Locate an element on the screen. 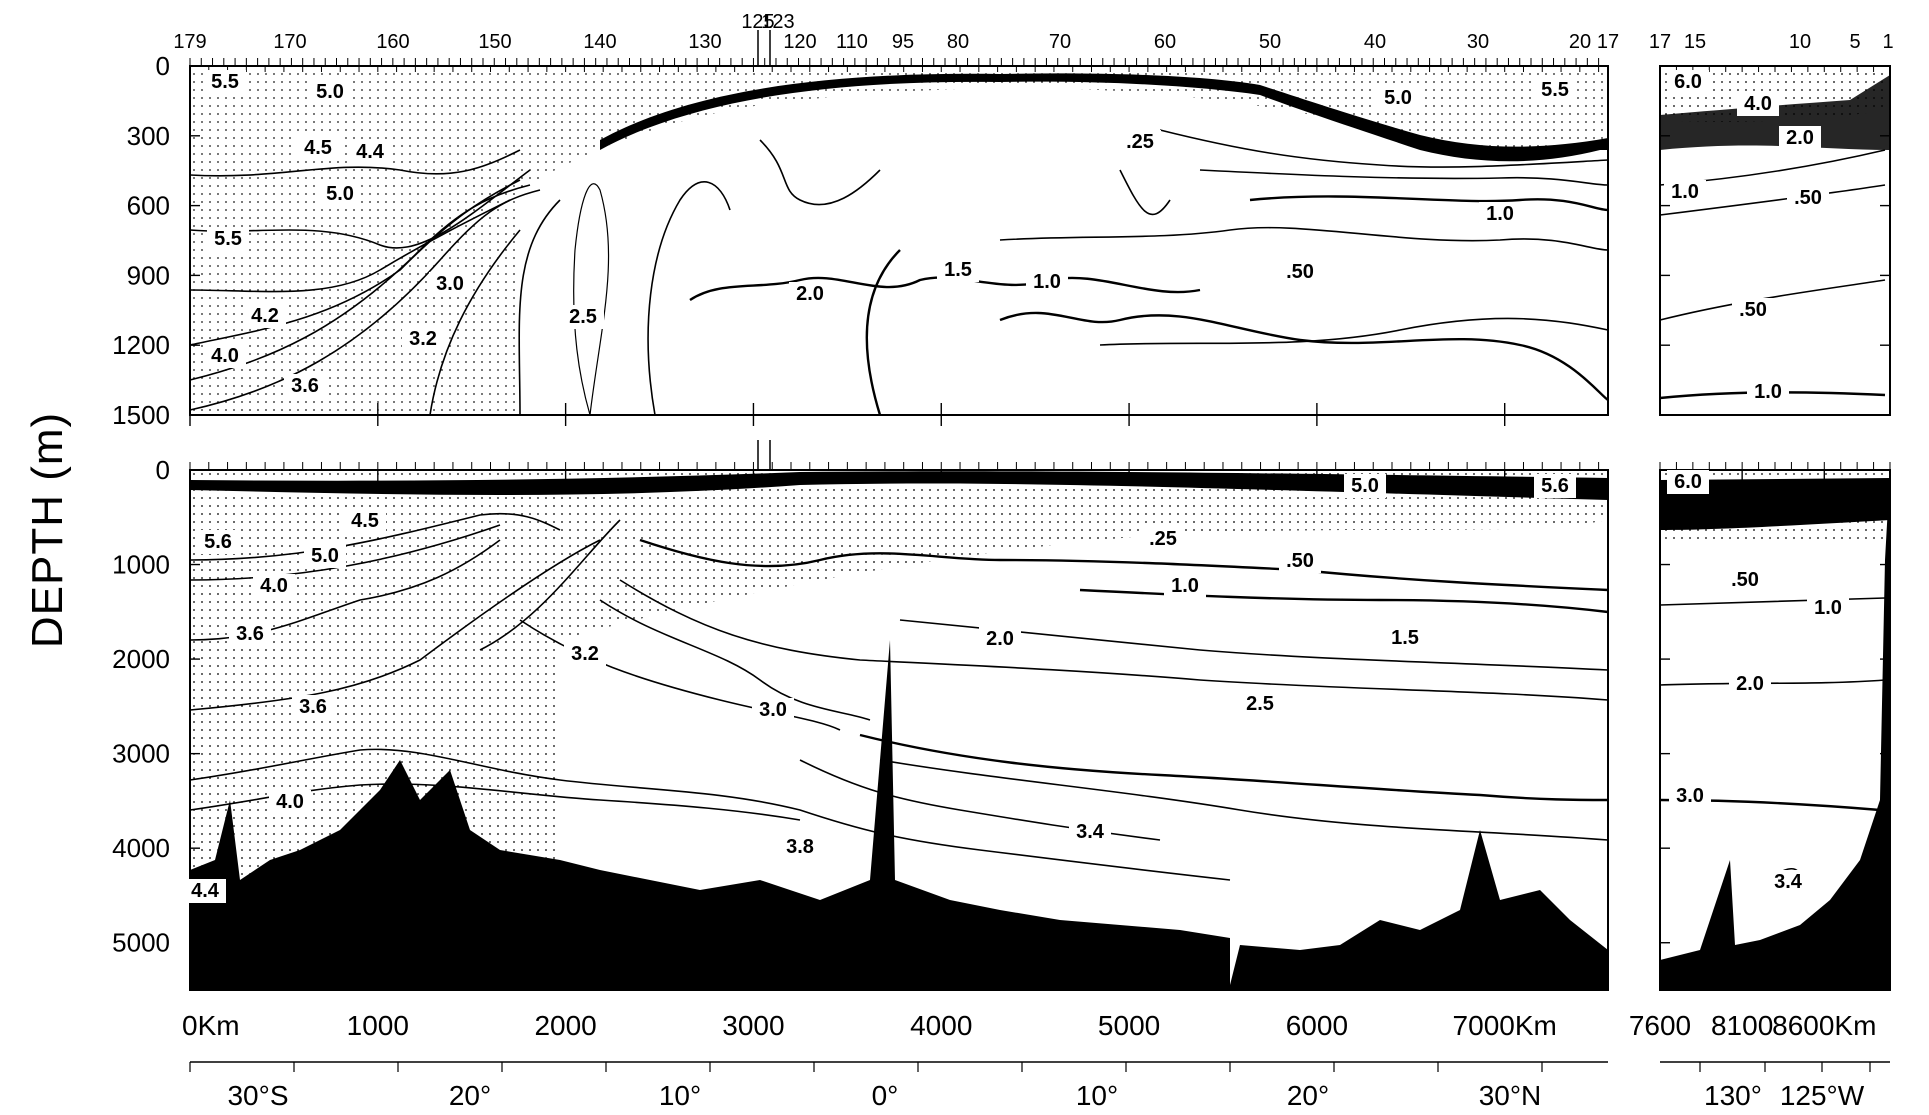 The height and width of the screenshot is (1115, 1929). lower-side-contour-label: 2.0 is located at coordinates (1750, 684).